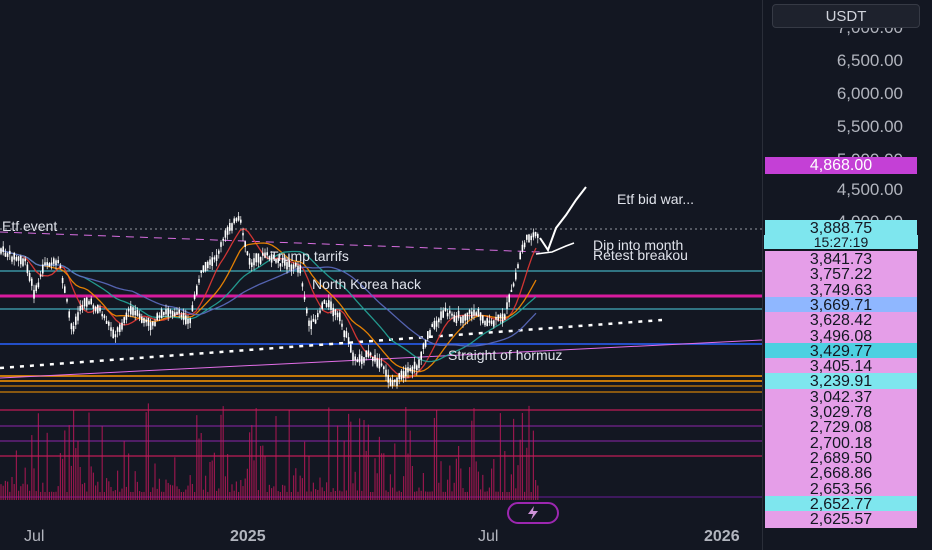 The height and width of the screenshot is (550, 932). Describe the element at coordinates (309, 256) in the screenshot. I see `annotation-trump-tarrifs: Trump tarrifs` at that location.